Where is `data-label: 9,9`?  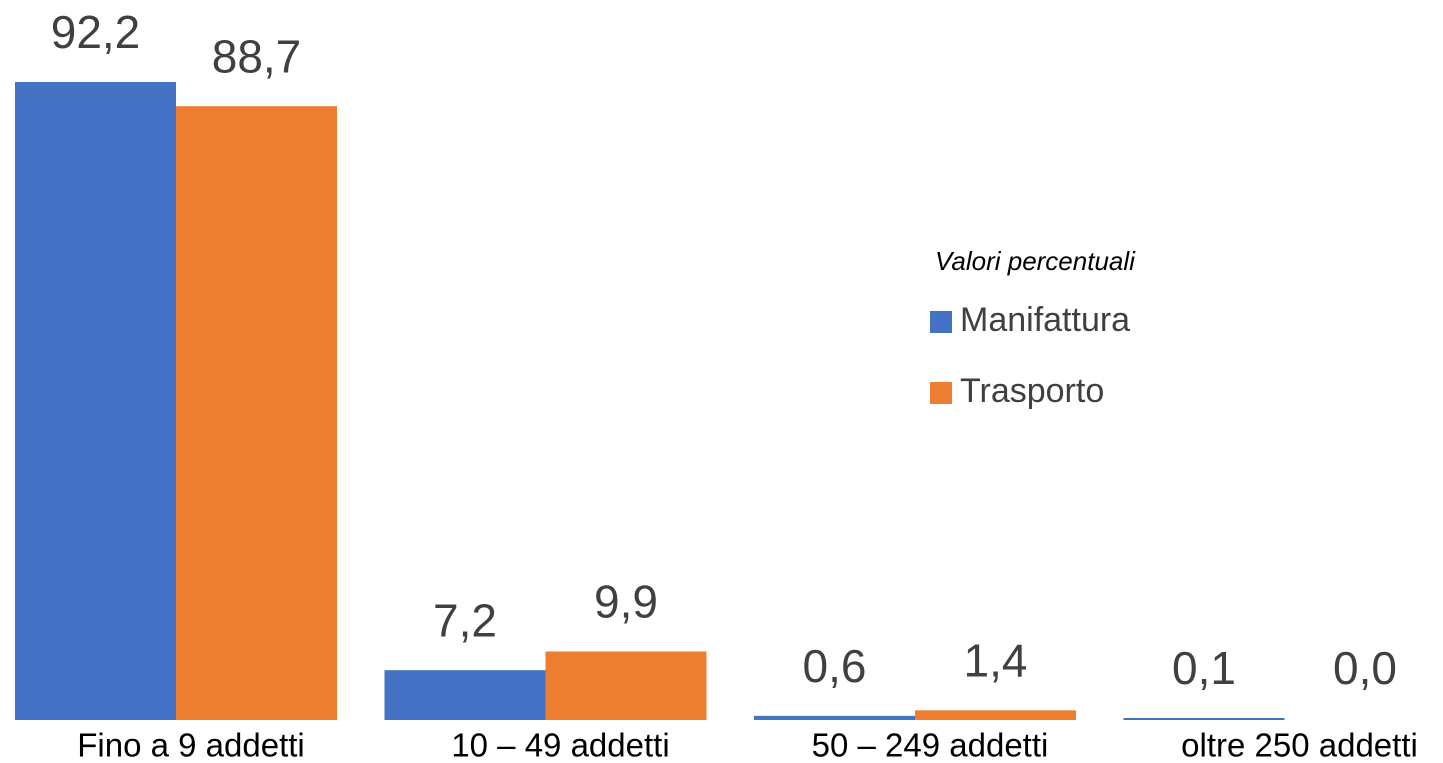
data-label: 9,9 is located at coordinates (626, 602).